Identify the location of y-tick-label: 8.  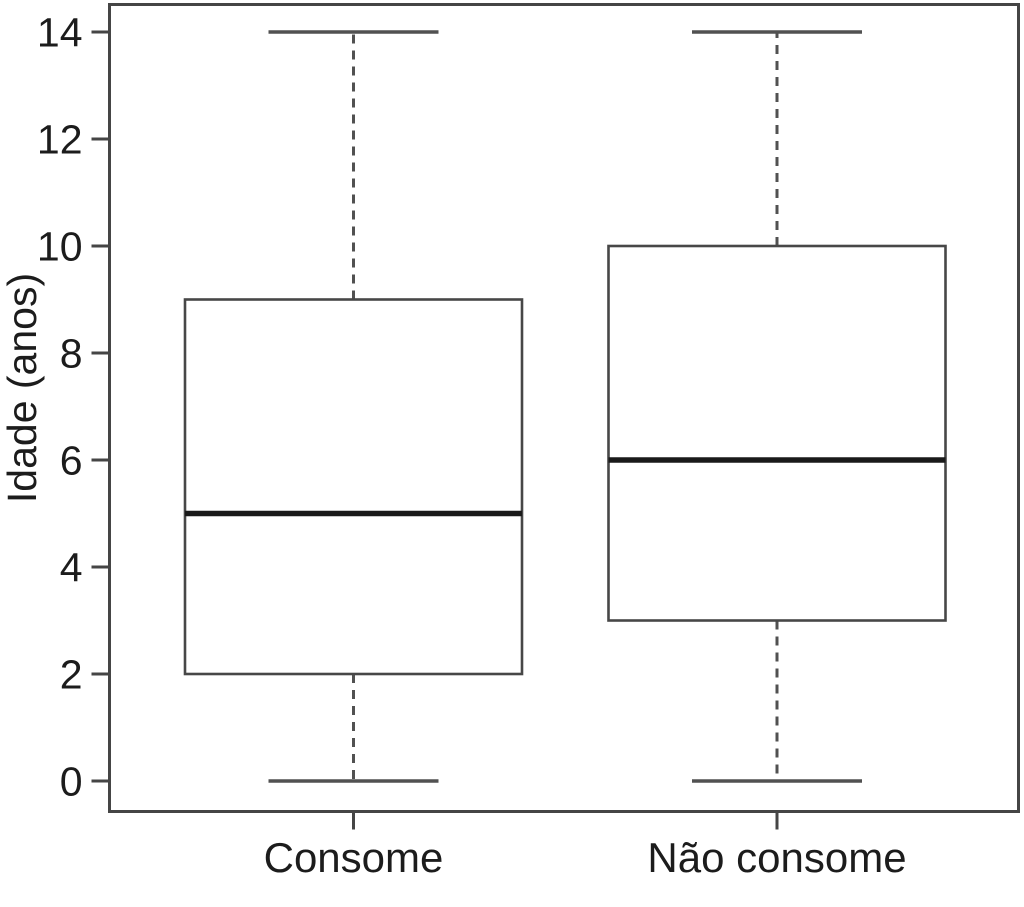
(71, 353).